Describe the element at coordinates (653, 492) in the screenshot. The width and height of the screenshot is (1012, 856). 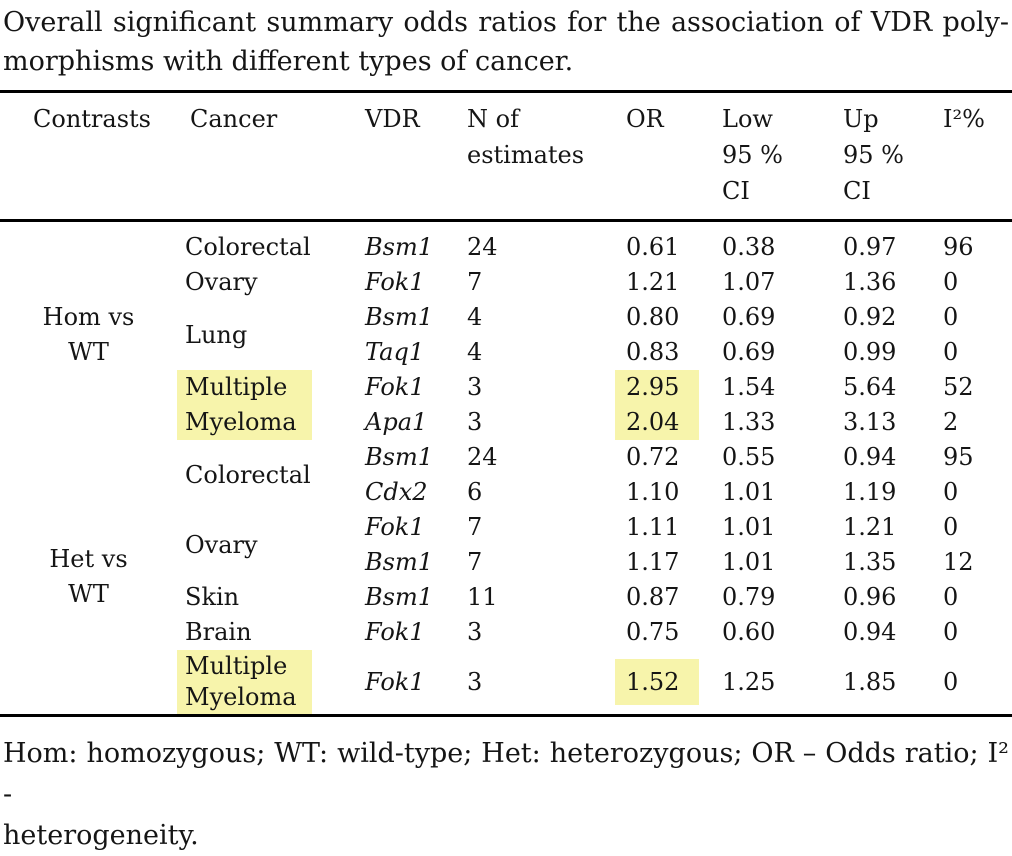
I see `or-cell: 1.10` at that location.